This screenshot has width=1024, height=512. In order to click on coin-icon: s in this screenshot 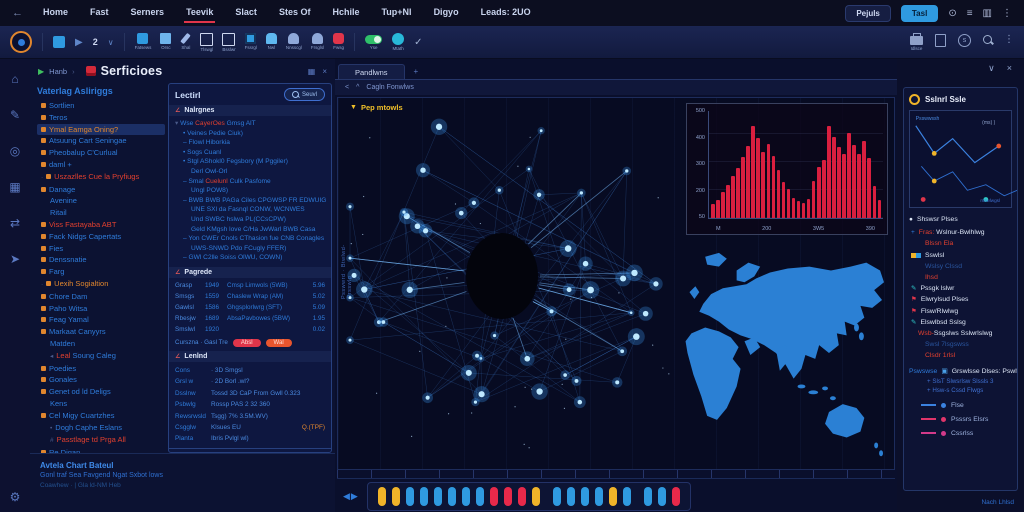, I will do `click(964, 40)`.